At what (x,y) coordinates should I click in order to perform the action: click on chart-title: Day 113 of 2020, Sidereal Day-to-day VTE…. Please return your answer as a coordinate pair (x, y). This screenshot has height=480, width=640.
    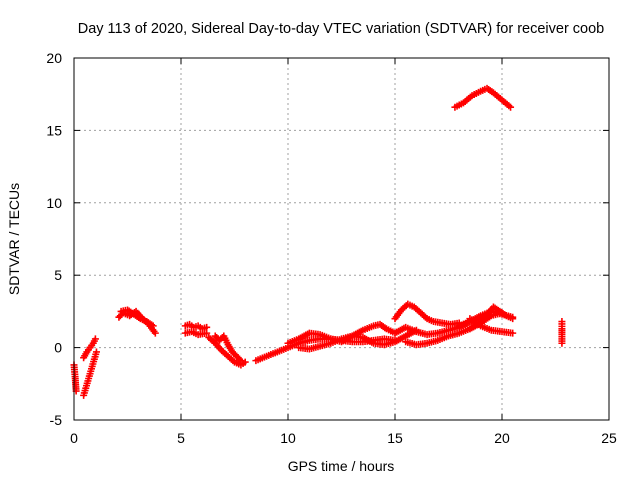
    Looking at the image, I should click on (341, 29).